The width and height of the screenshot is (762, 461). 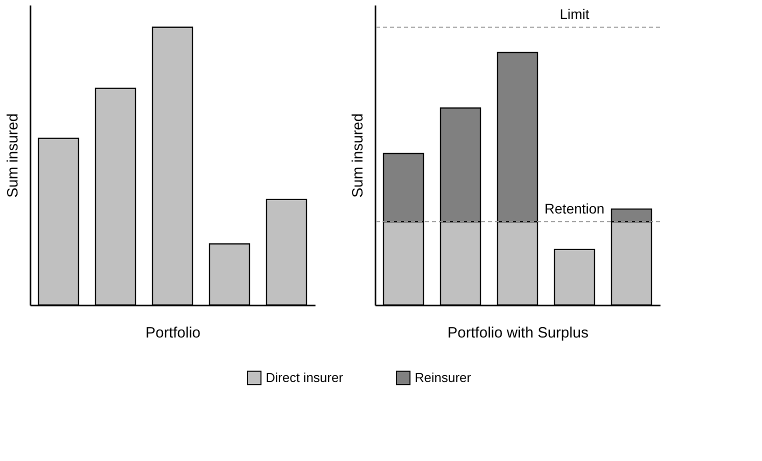 What do you see at coordinates (574, 208) in the screenshot?
I see `ref-line-label: Retention` at bounding box center [574, 208].